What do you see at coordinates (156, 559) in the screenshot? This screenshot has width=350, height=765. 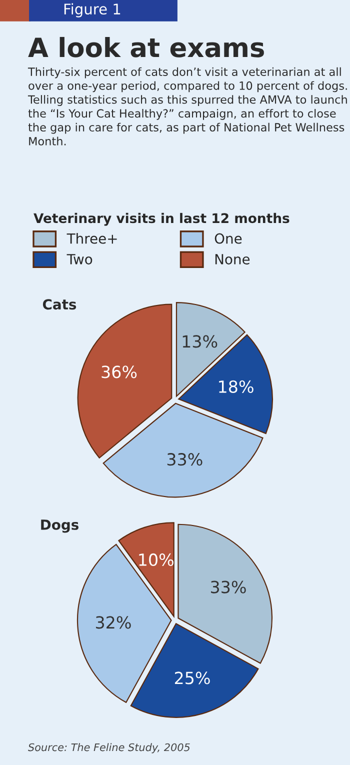 I see `data-label: 10%` at bounding box center [156, 559].